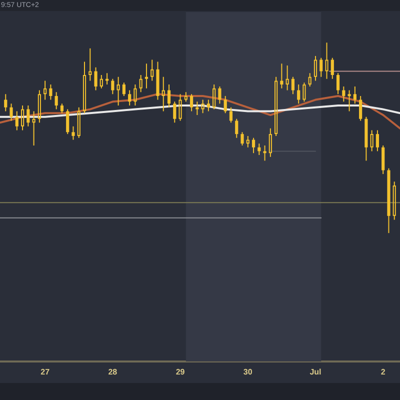 The width and height of the screenshot is (400, 400). I want to click on x-tick-label: 27, so click(45, 371).